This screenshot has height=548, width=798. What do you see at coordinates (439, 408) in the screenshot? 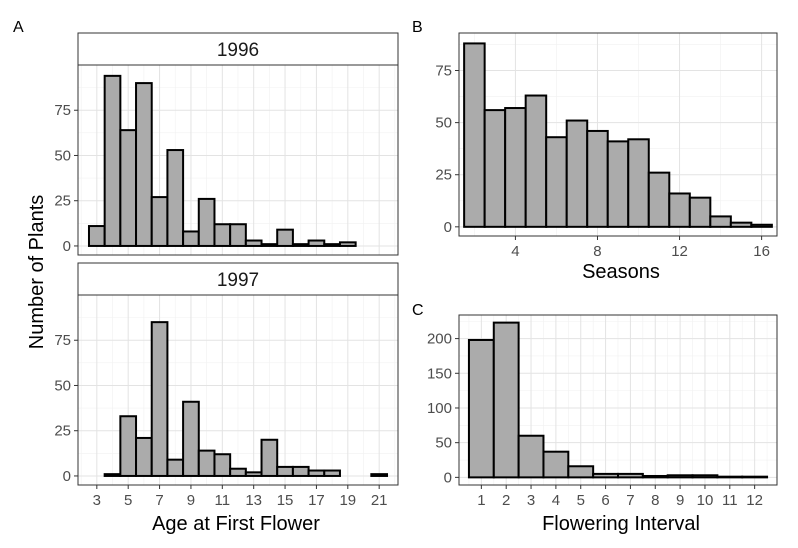
I see `y-tick-label-100: 100` at bounding box center [439, 408].